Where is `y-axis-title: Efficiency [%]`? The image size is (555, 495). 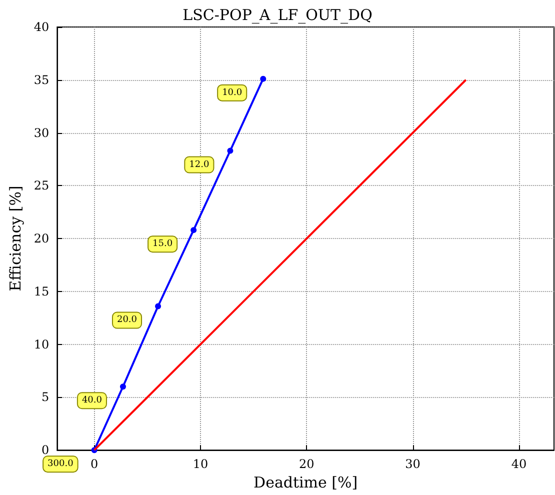 y-axis-title: Efficiency [%] is located at coordinates (15, 239).